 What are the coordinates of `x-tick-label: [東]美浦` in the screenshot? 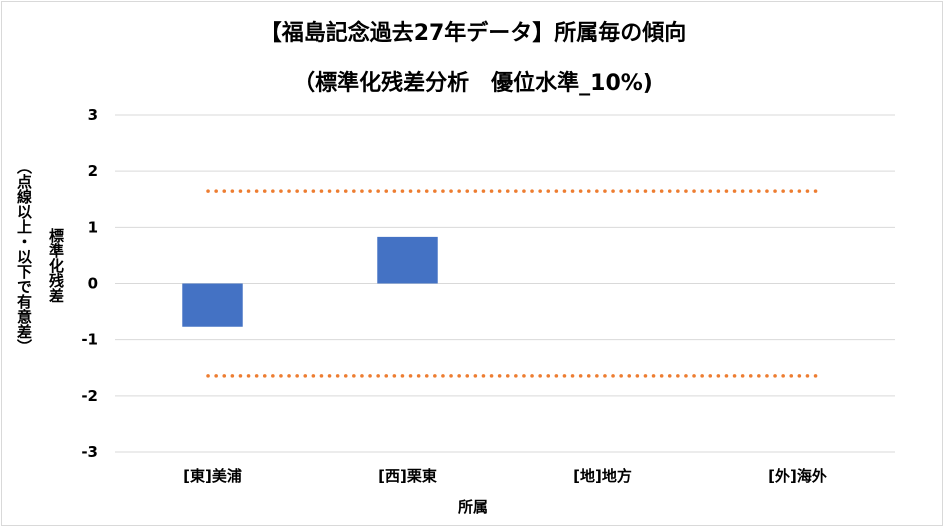 It's located at (212, 476).